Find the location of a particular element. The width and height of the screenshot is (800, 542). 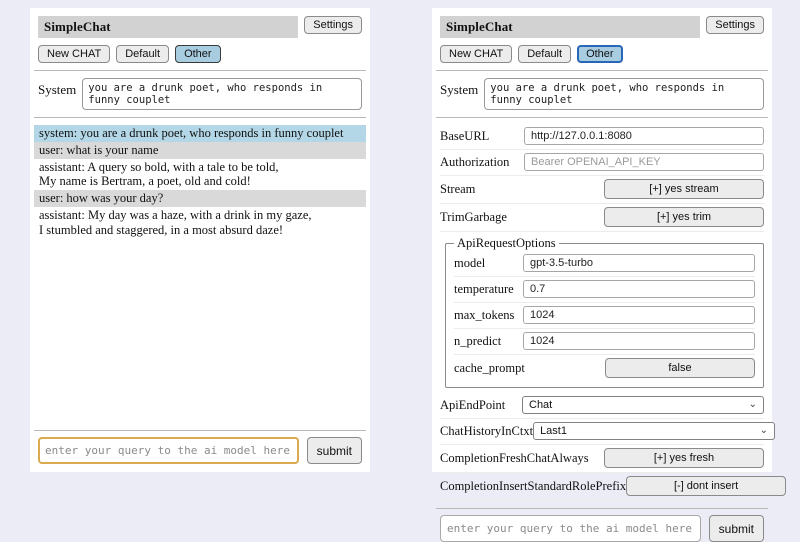

chat-message-user: user: what is your name is located at coordinates (200, 150).